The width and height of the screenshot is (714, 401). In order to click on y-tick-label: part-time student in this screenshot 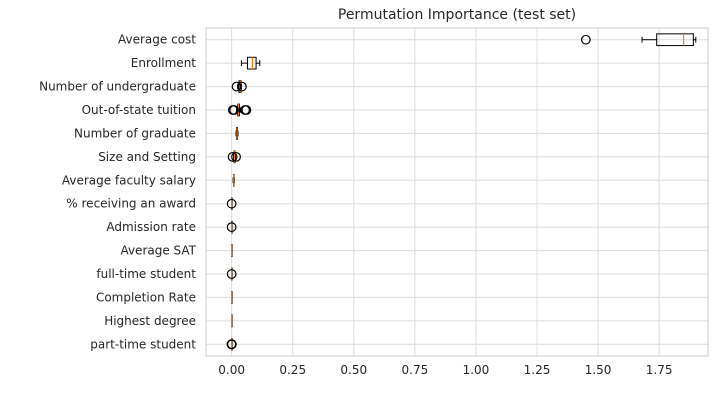, I will do `click(143, 344)`.